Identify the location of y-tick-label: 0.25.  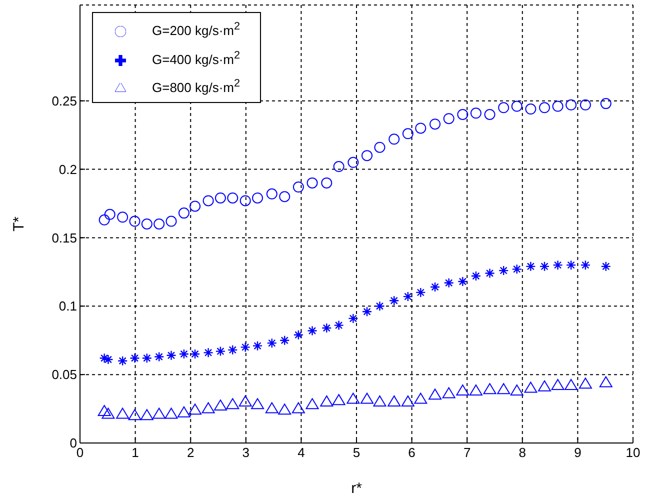
(64, 100).